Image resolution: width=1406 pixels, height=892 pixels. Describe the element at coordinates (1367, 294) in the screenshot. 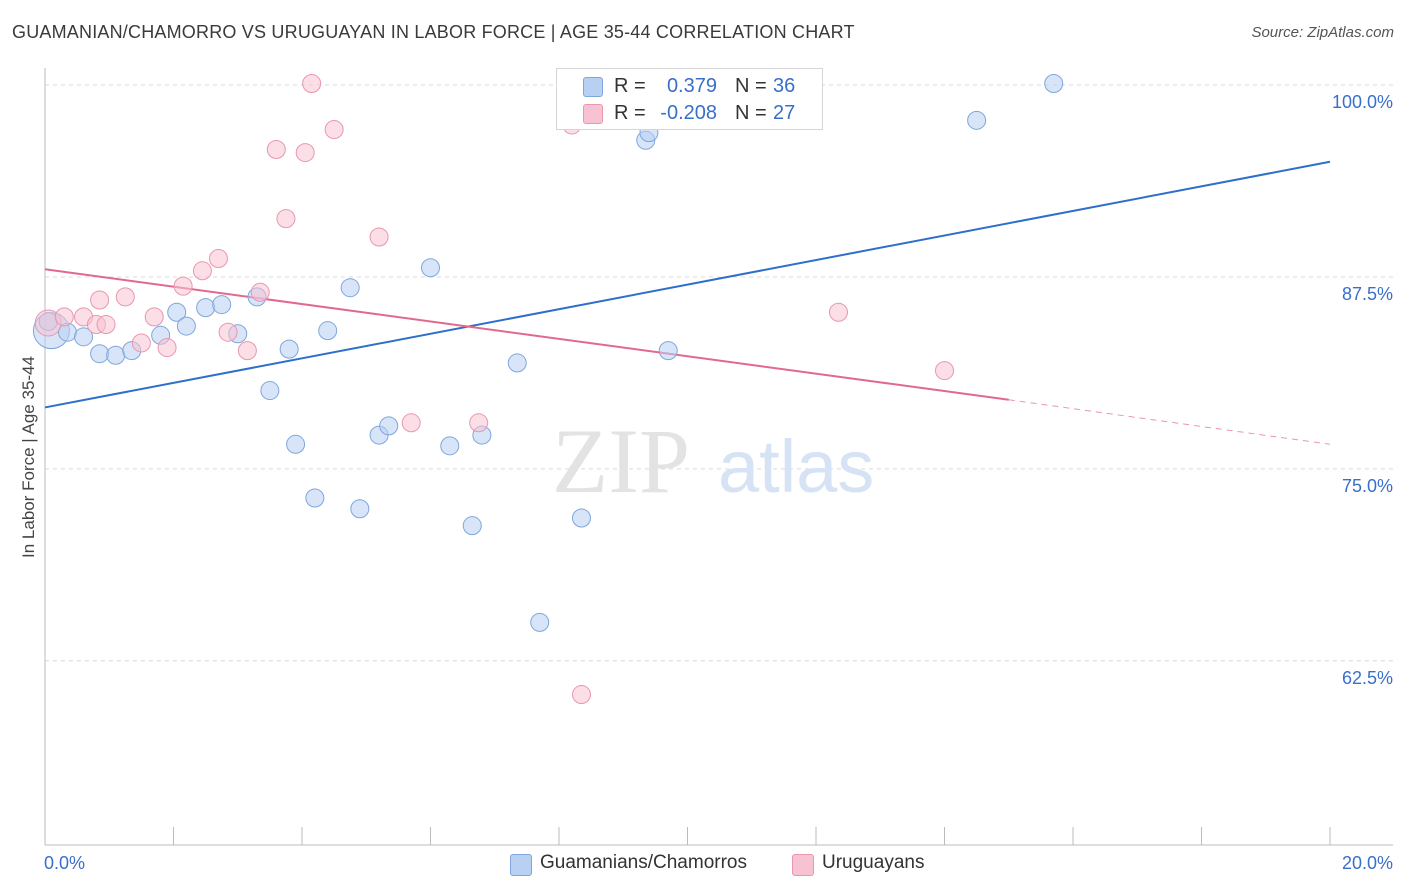

I see `y-tick-label: 87.5%` at that location.